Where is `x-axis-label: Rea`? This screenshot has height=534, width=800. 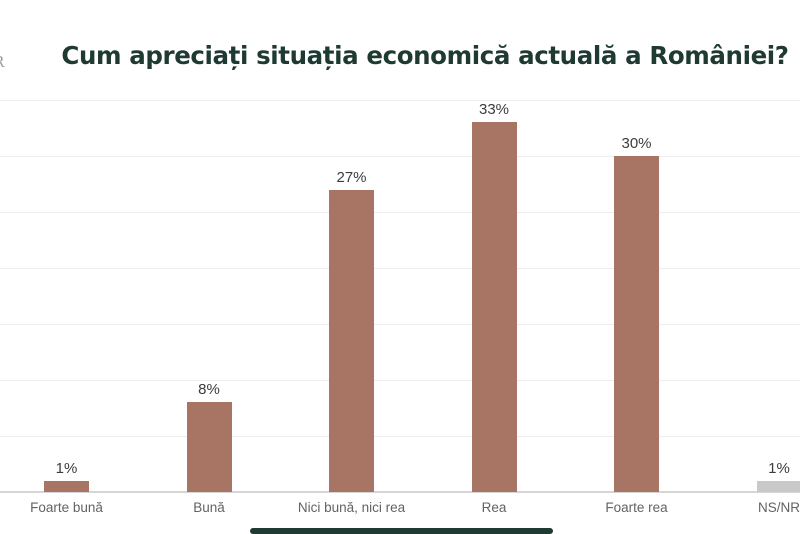
x-axis-label: Rea is located at coordinates (494, 507).